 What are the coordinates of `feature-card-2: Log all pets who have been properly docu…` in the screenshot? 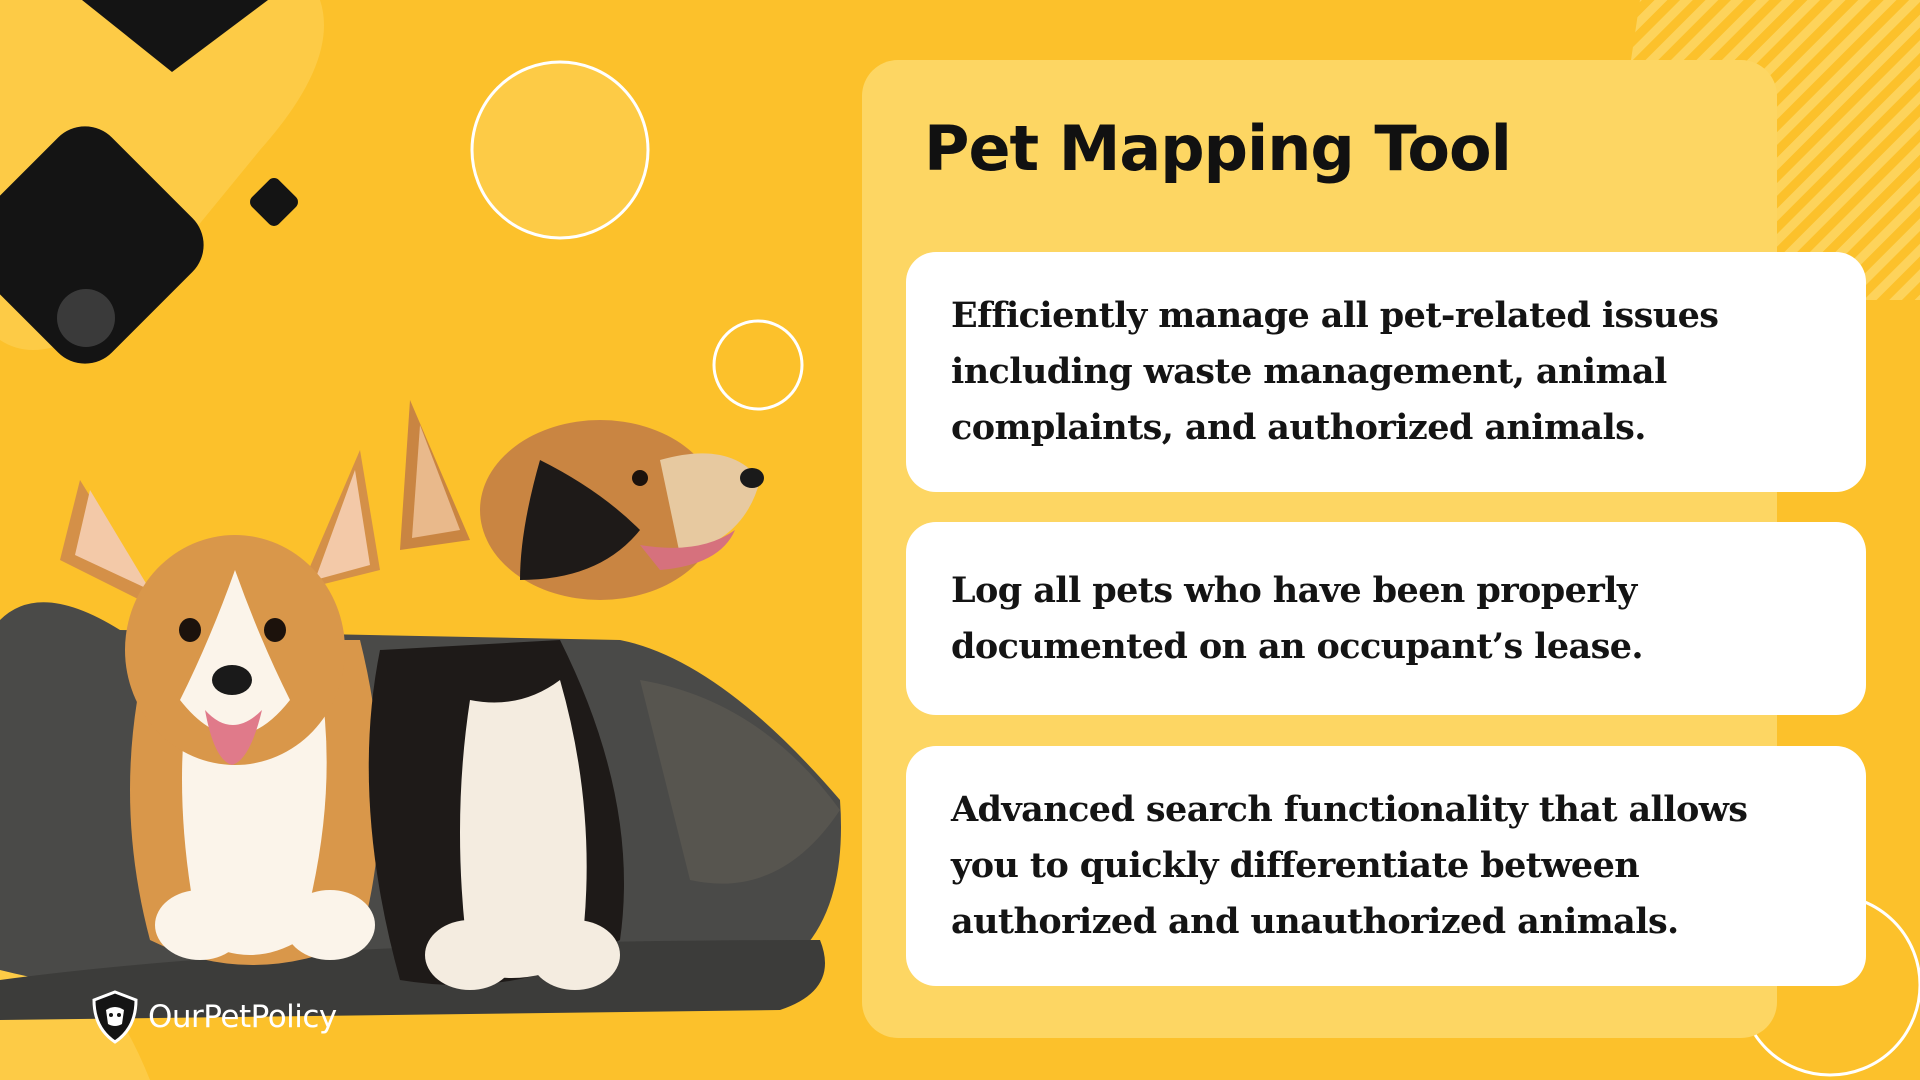 It's located at (1386, 618).